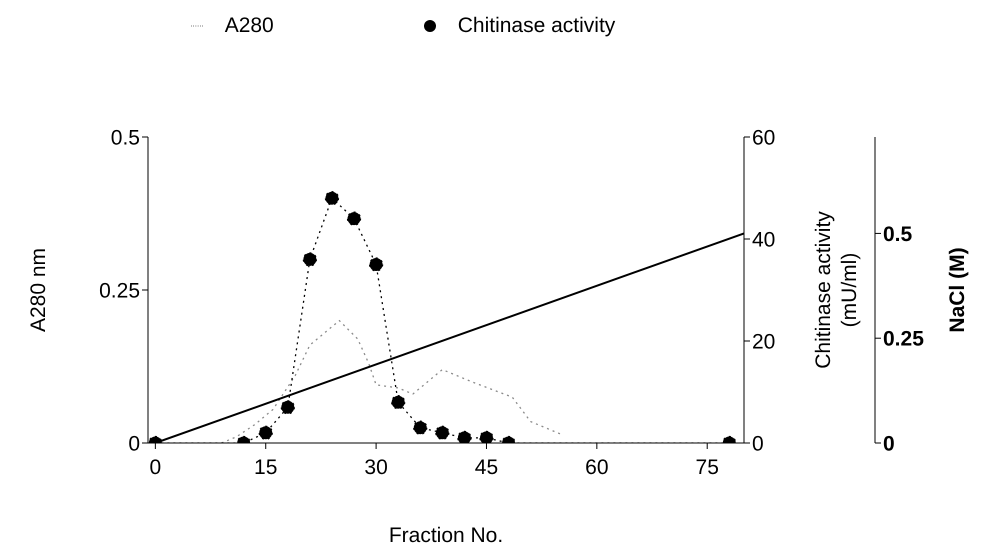 This screenshot has width=984, height=546. I want to click on x-tick-label: 0, so click(156, 467).